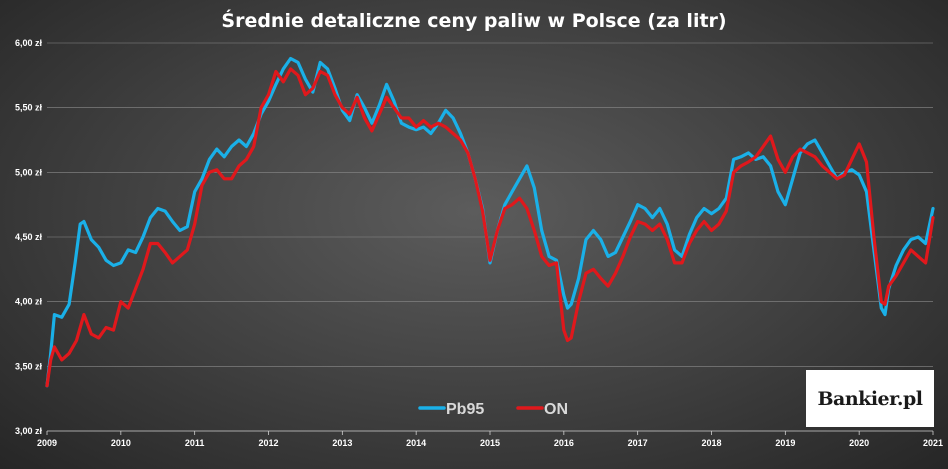  What do you see at coordinates (416, 443) in the screenshot?
I see `x-tick-label: 2014` at bounding box center [416, 443].